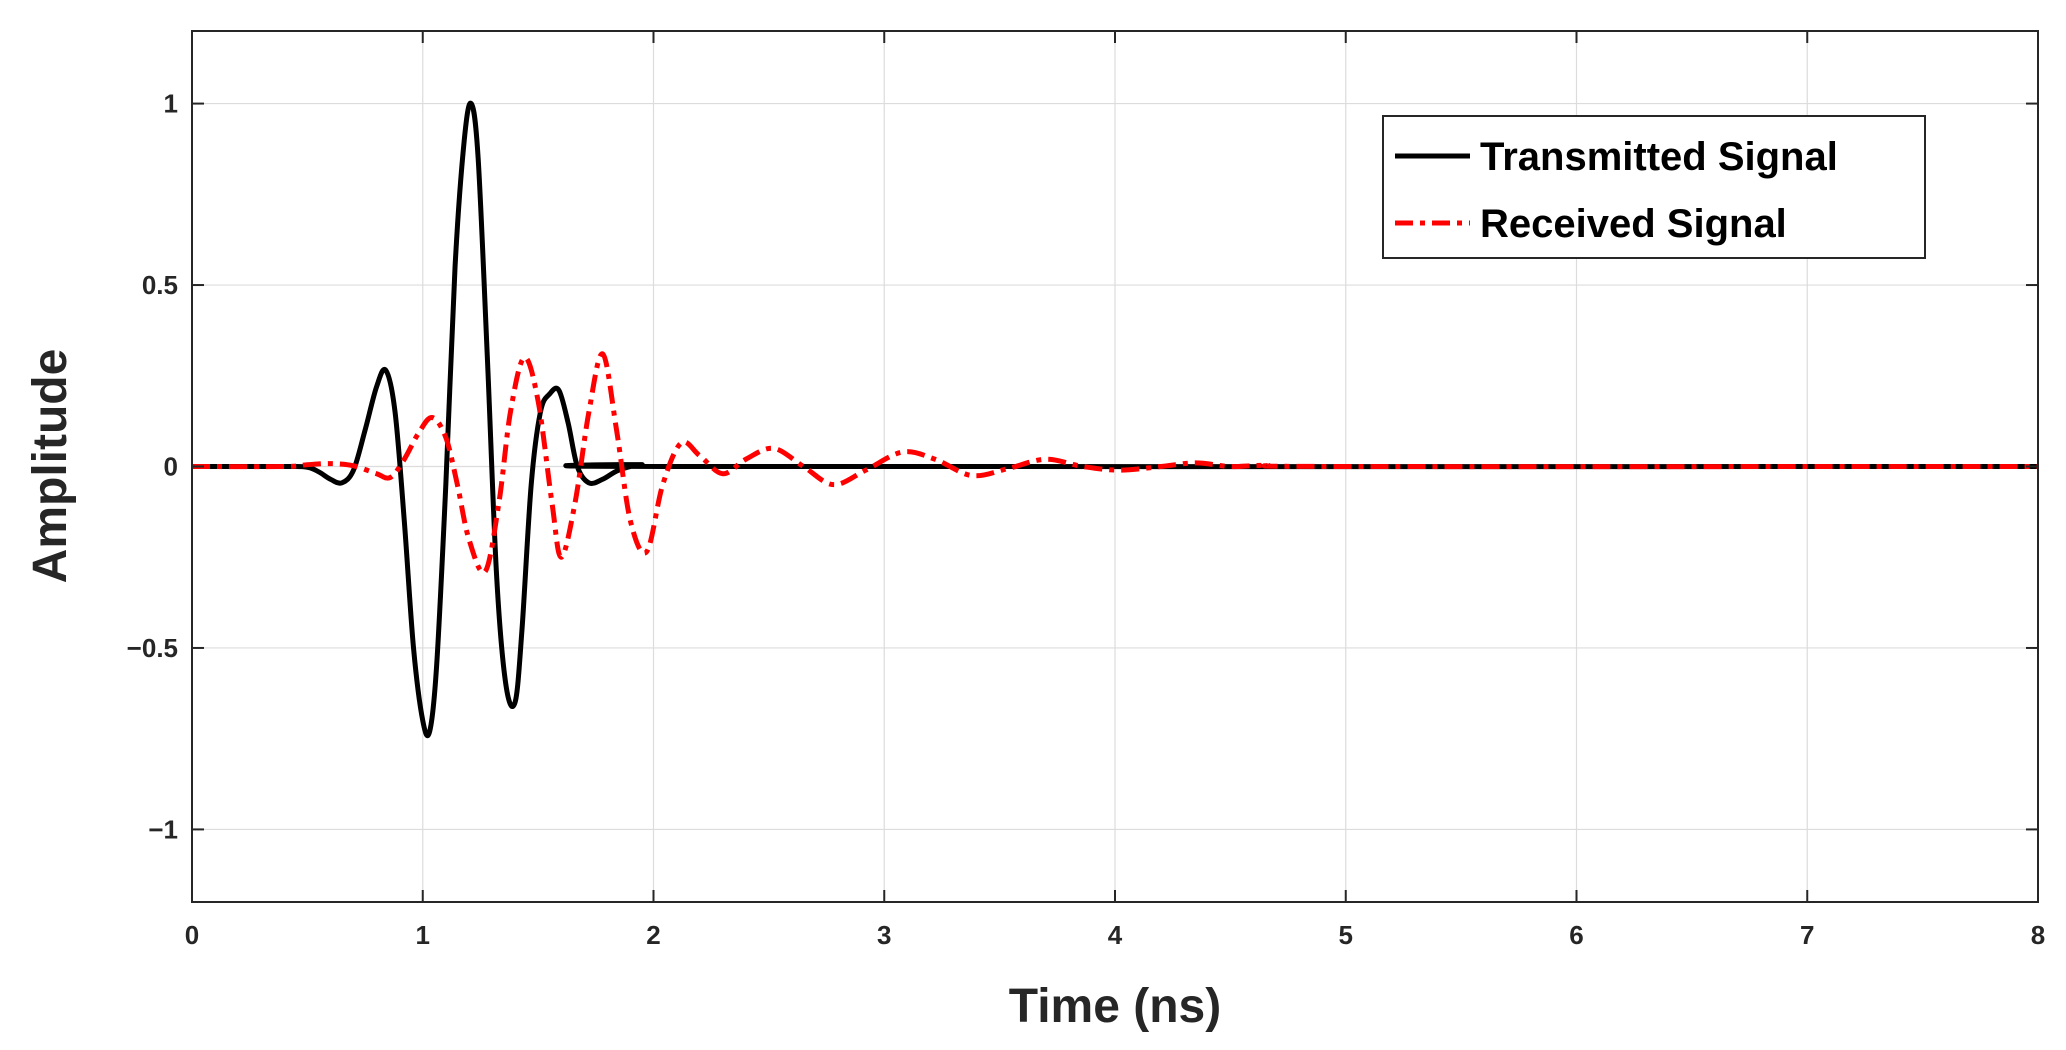 The image size is (2066, 1050). What do you see at coordinates (884, 935) in the screenshot?
I see `x-tick-label: 3` at bounding box center [884, 935].